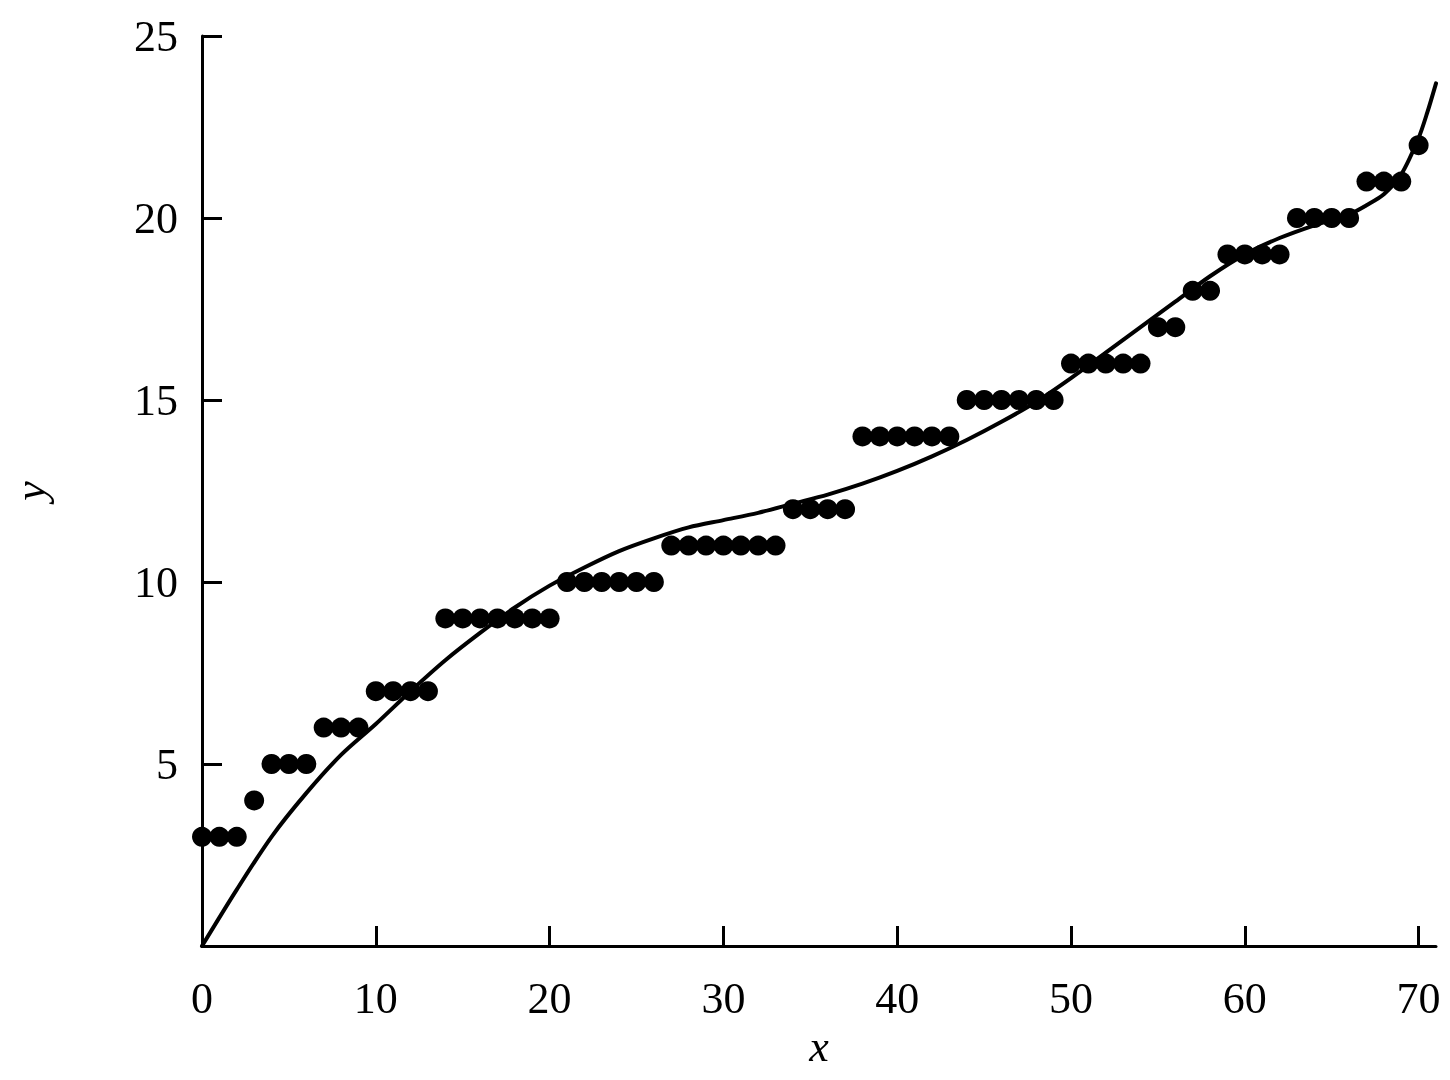 The height and width of the screenshot is (1080, 1450). Describe the element at coordinates (156, 218) in the screenshot. I see `y-tick-label: 20` at that location.